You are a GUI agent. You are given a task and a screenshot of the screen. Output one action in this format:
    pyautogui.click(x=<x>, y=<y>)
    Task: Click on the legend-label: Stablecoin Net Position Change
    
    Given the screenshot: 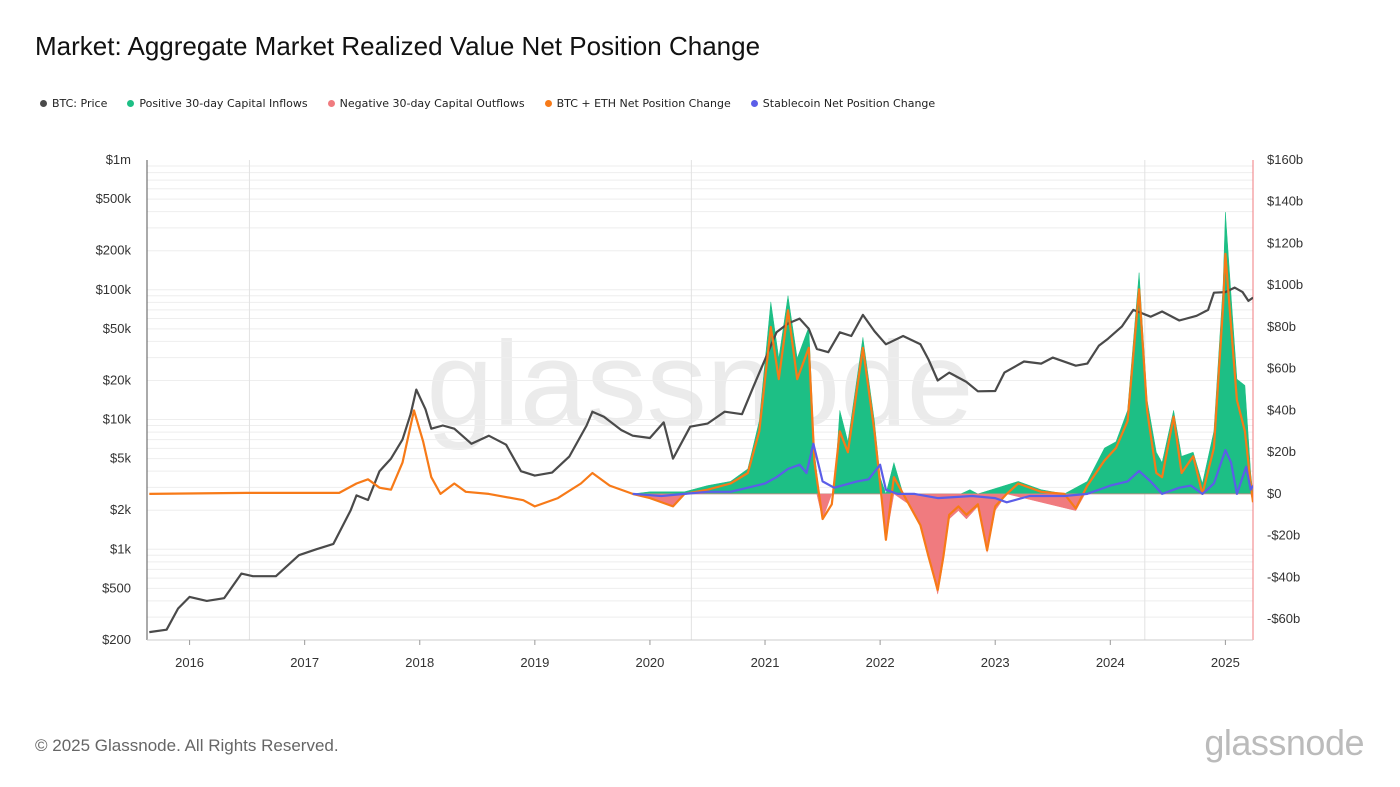 What is the action you would take?
    pyautogui.click(x=849, y=103)
    